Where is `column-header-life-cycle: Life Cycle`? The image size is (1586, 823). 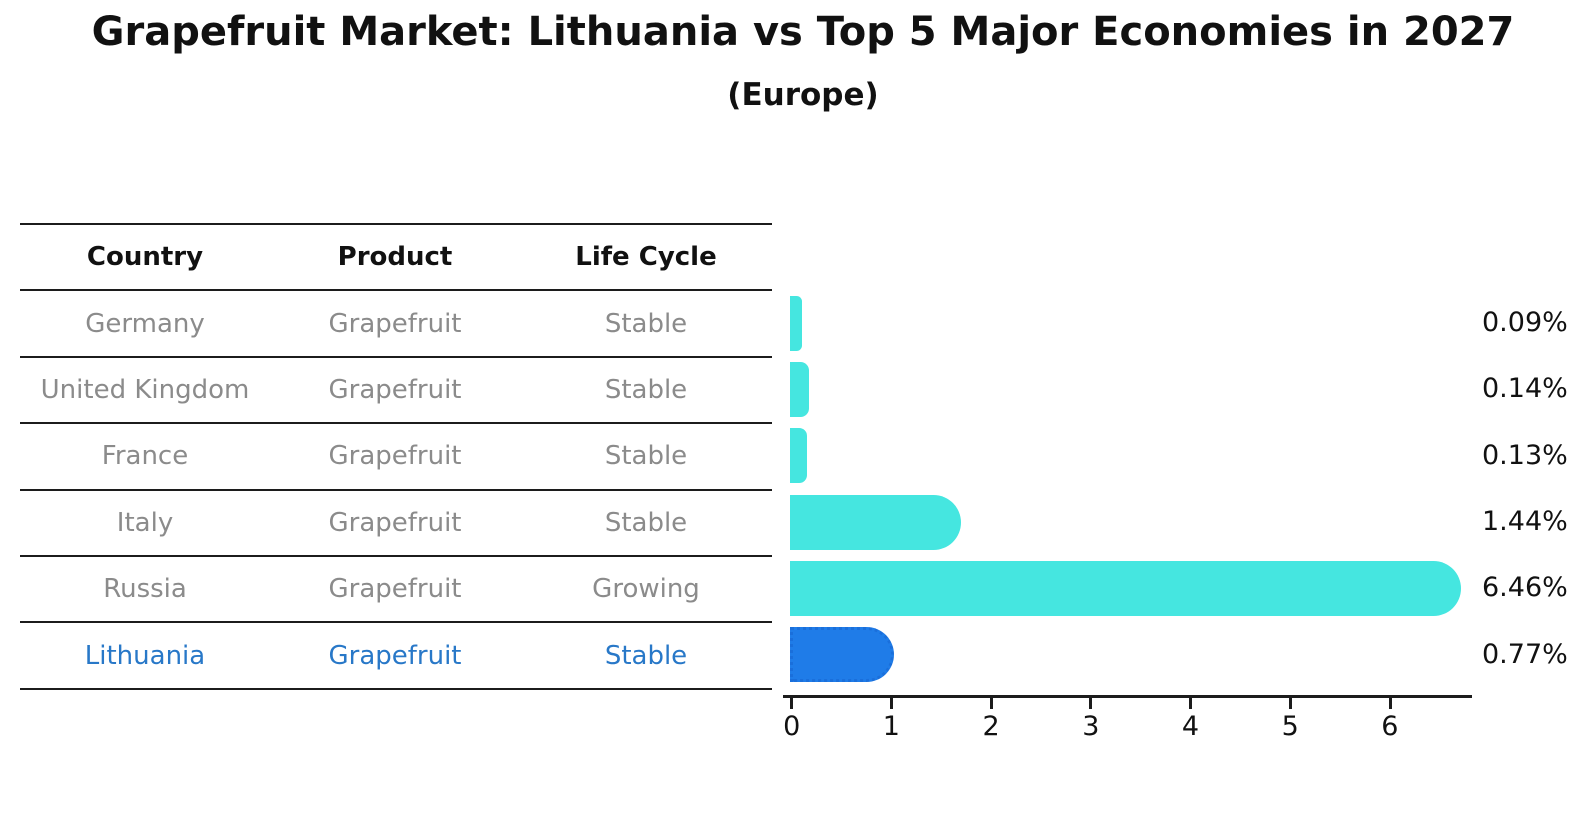 column-header-life-cycle: Life Cycle is located at coordinates (646, 257).